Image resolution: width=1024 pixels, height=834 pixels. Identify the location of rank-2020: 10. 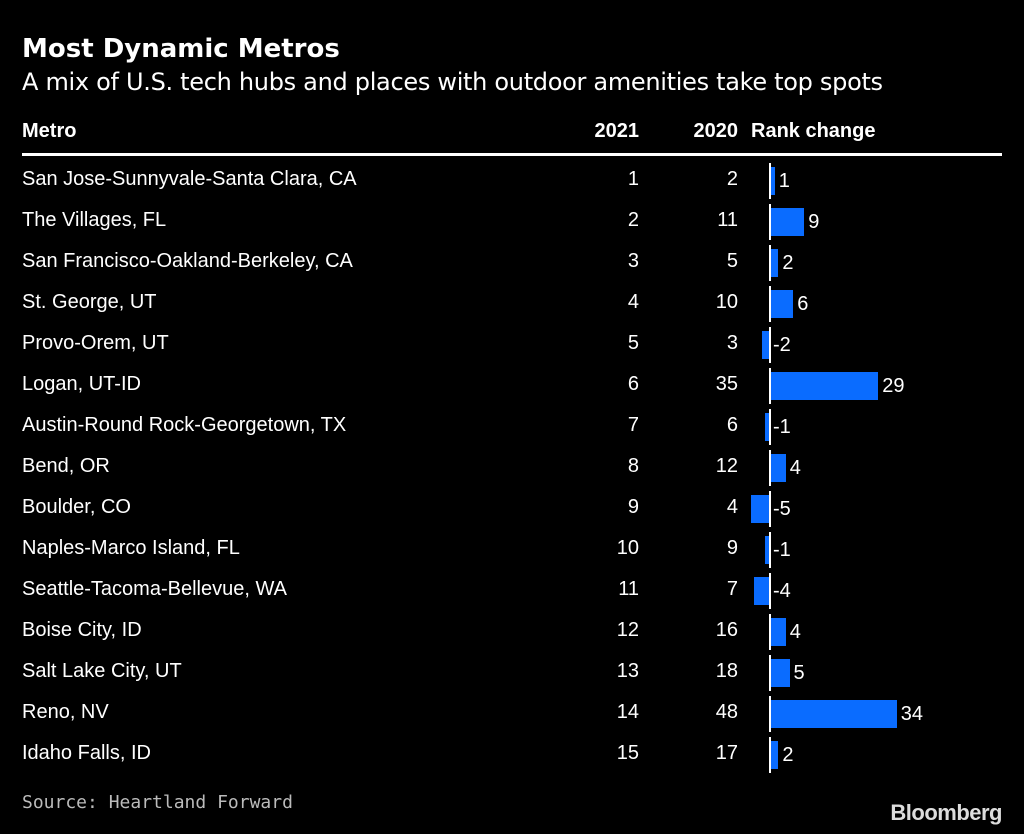
(726, 302).